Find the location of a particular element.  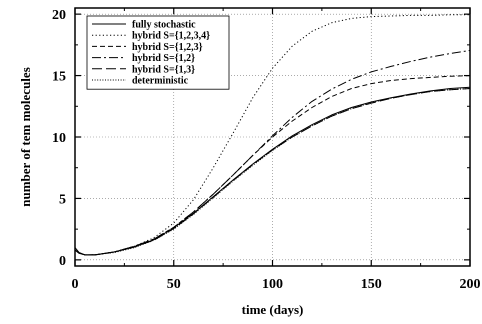

legend-label-3: hybrid S={1,2} is located at coordinates (163, 58).